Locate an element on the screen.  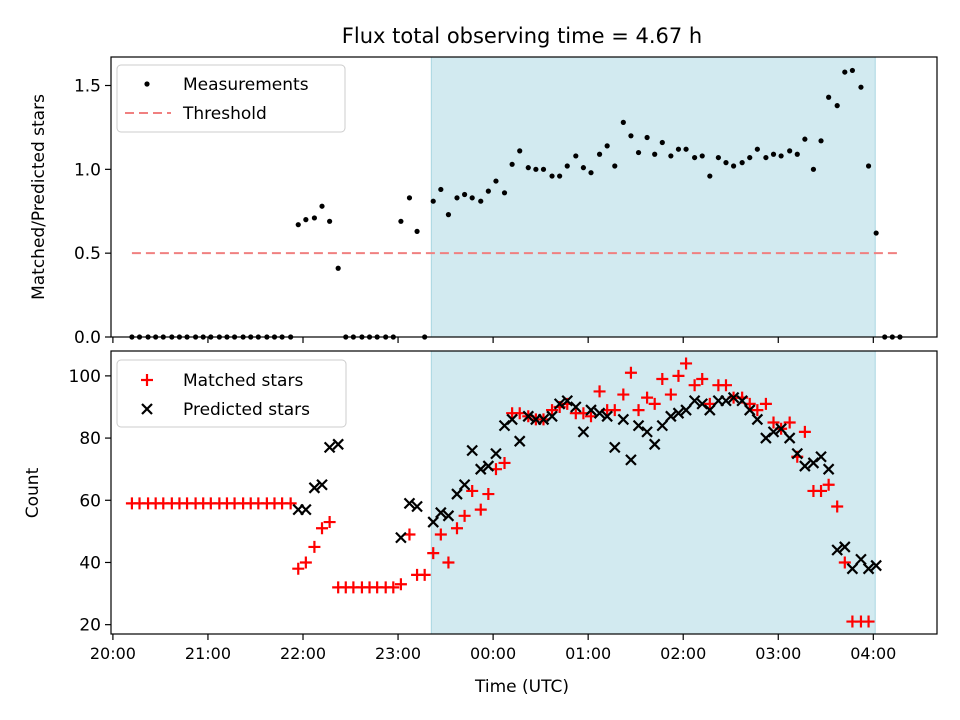
y-tick-label: 80 is located at coordinates (90, 439).